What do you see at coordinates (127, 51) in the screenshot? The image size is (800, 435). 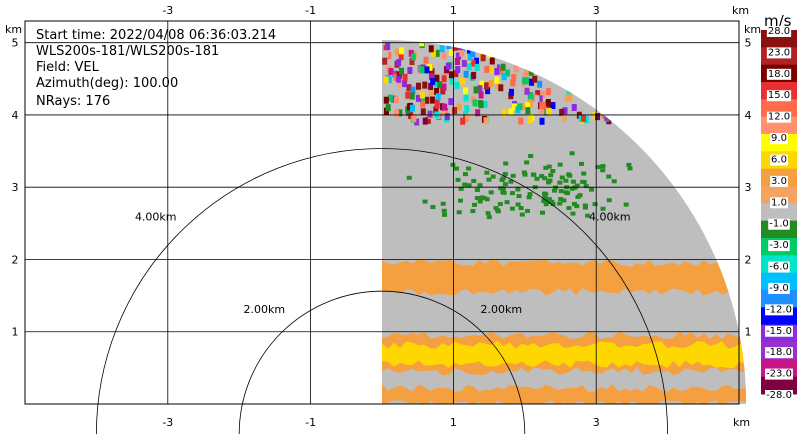 I see `info-instrument: WLS200s-181/WLS200s-181` at bounding box center [127, 51].